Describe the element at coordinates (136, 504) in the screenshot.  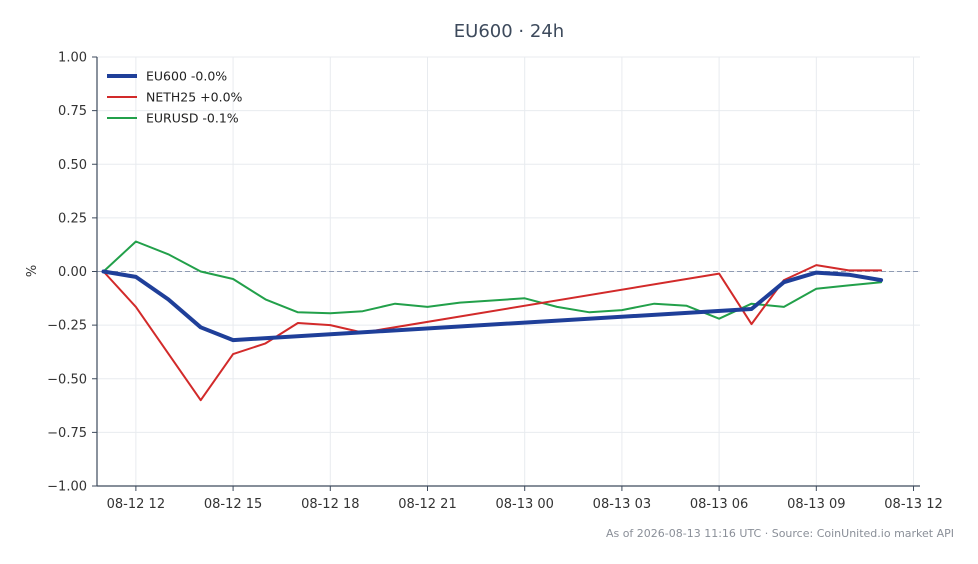
I see `x-tick-label: 08-12 12` at that location.